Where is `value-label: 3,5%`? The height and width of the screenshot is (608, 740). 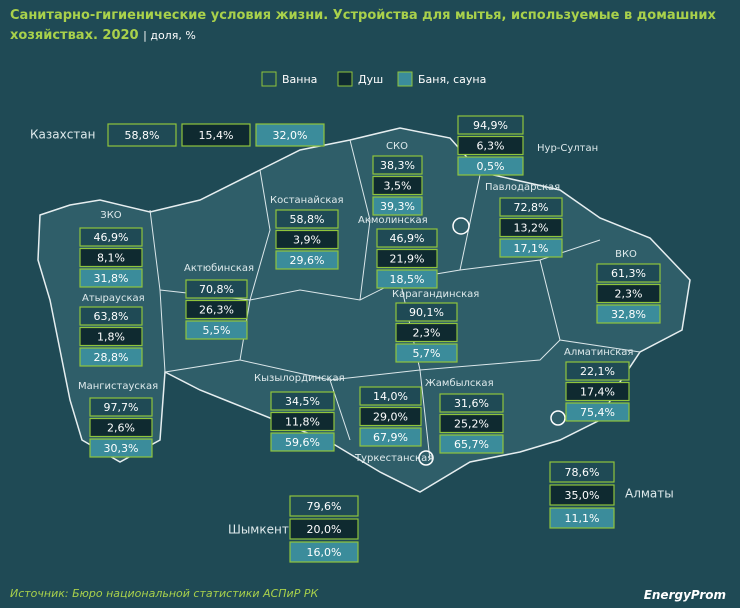 value-label: 3,5% is located at coordinates (398, 186).